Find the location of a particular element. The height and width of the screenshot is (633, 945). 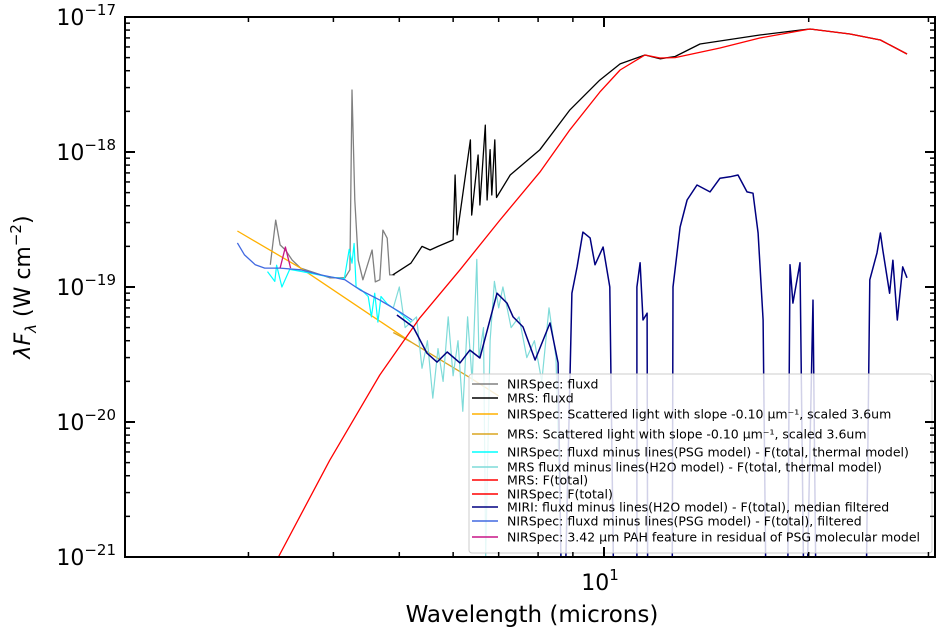

x-tick-exp: 1 is located at coordinates (614, 575).